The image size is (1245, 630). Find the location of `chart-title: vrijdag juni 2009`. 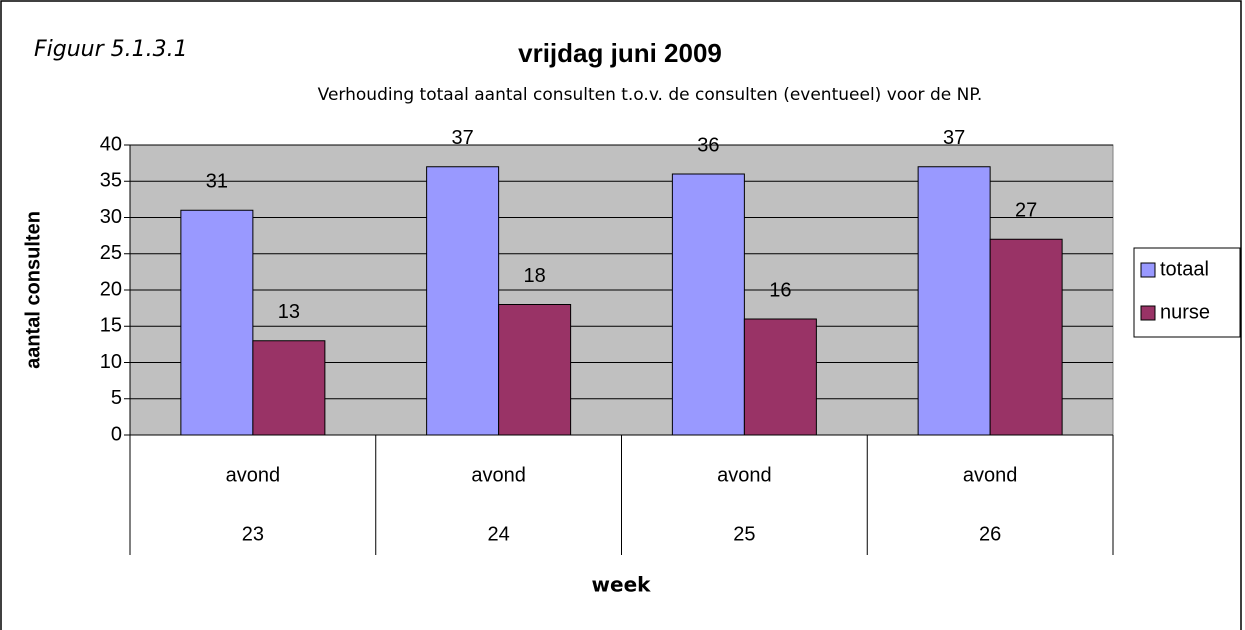

chart-title: vrijdag juni 2009 is located at coordinates (620, 53).